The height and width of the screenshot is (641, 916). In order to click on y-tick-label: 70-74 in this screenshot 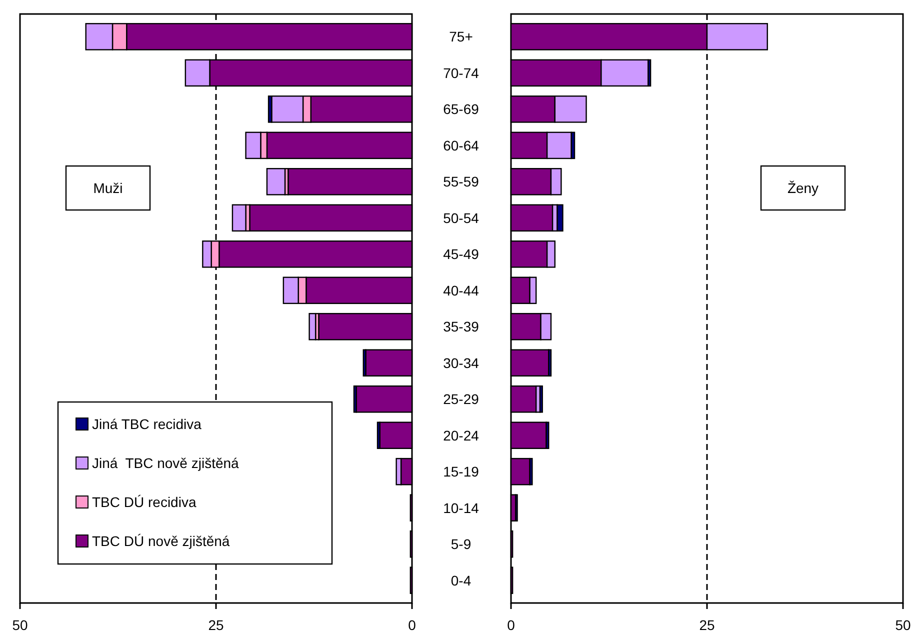, I will do `click(461, 72)`.